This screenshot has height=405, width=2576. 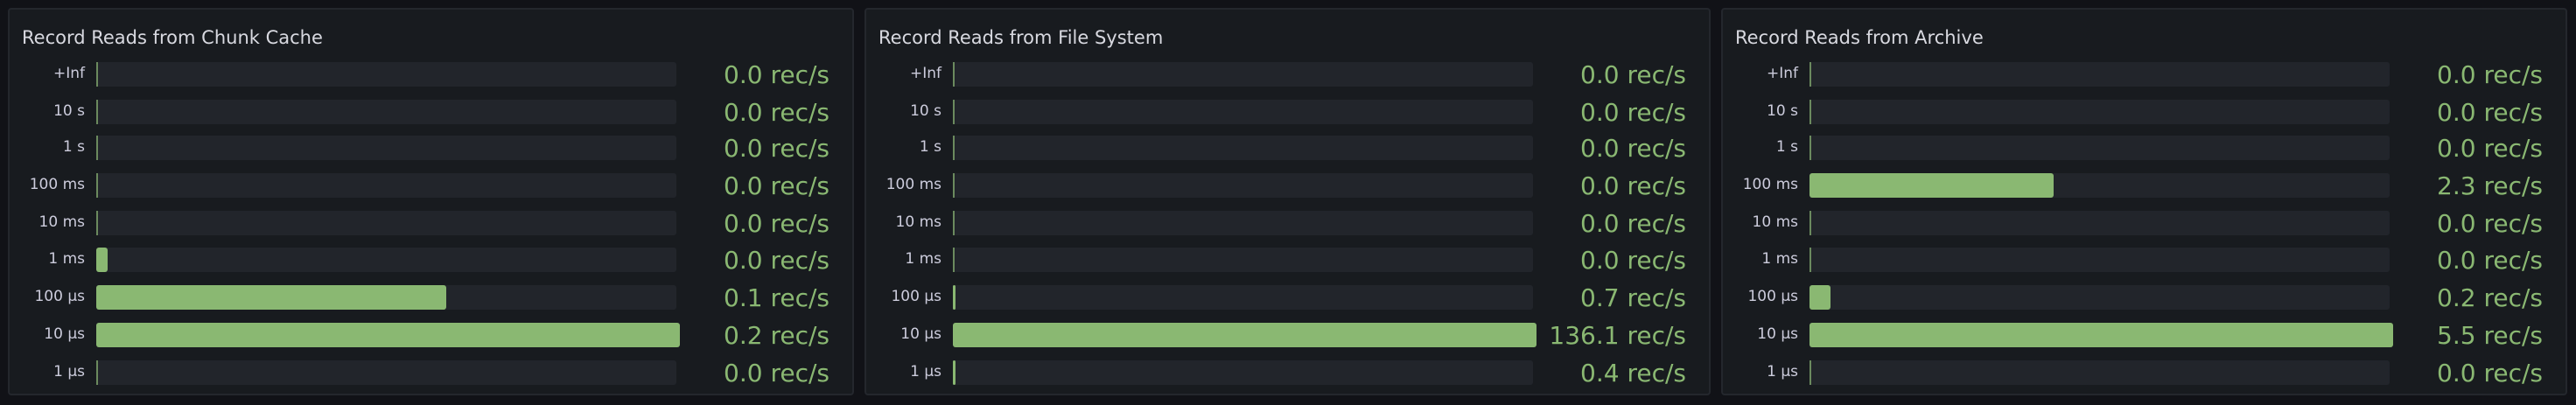 I want to click on gauge-value: 0.4 rec/s, so click(x=1633, y=374).